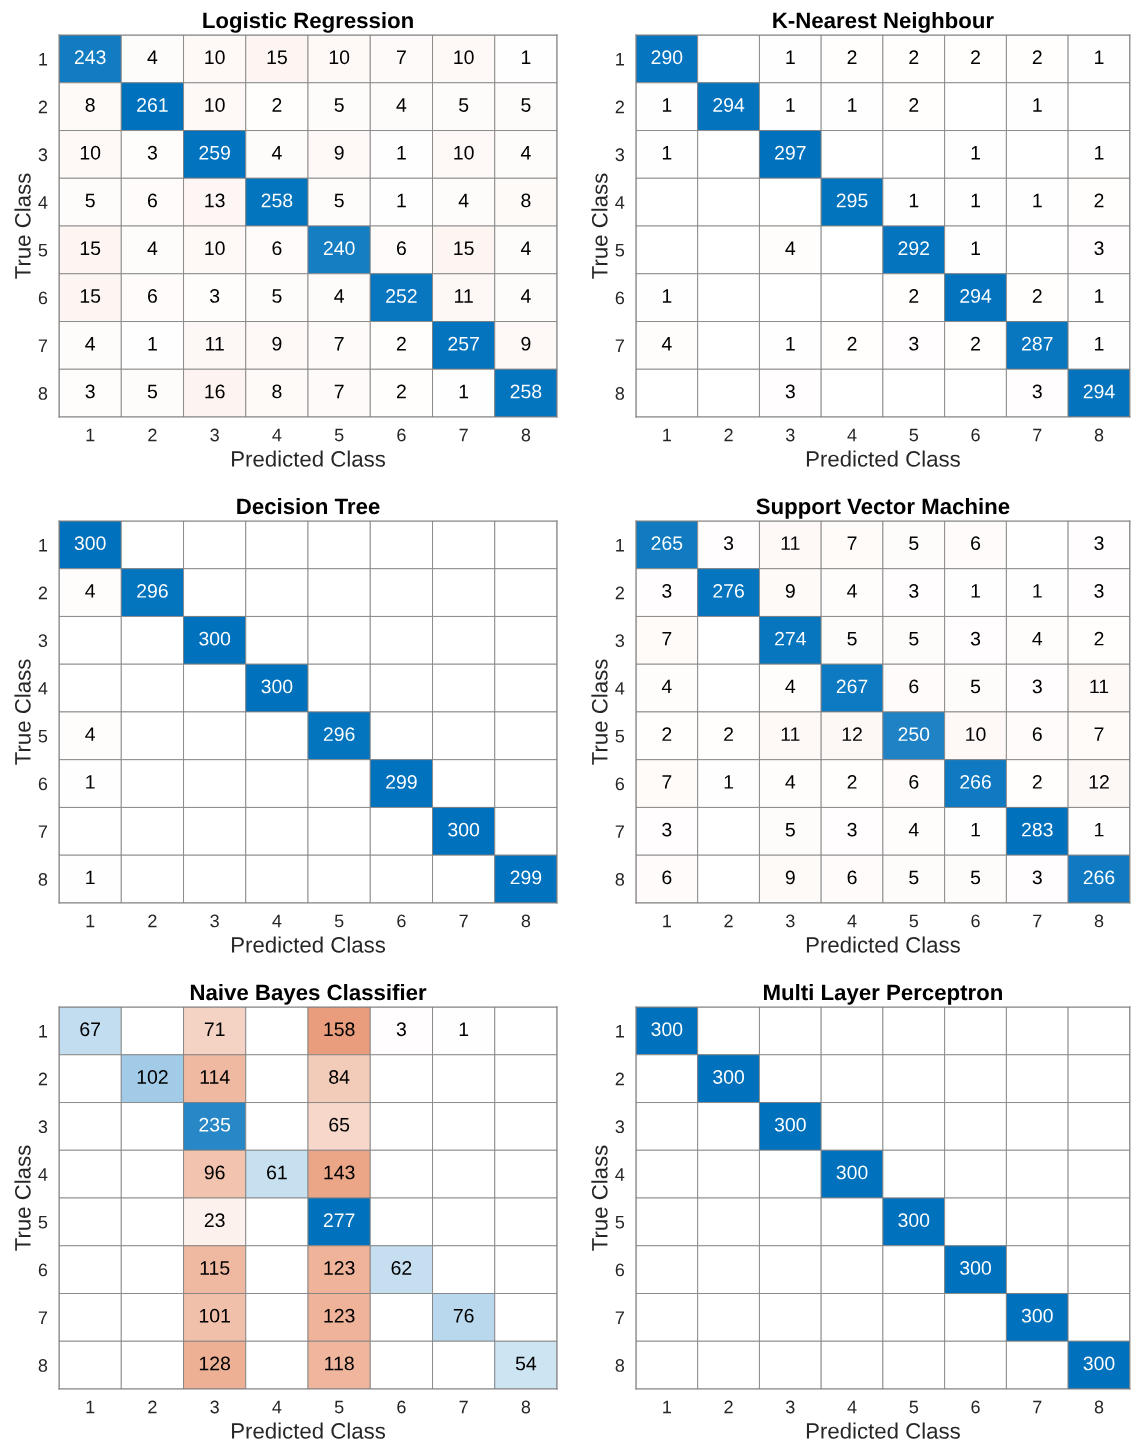 The image size is (1131, 1454). What do you see at coordinates (339, 921) in the screenshot?
I see `x-tick-label: 5` at bounding box center [339, 921].